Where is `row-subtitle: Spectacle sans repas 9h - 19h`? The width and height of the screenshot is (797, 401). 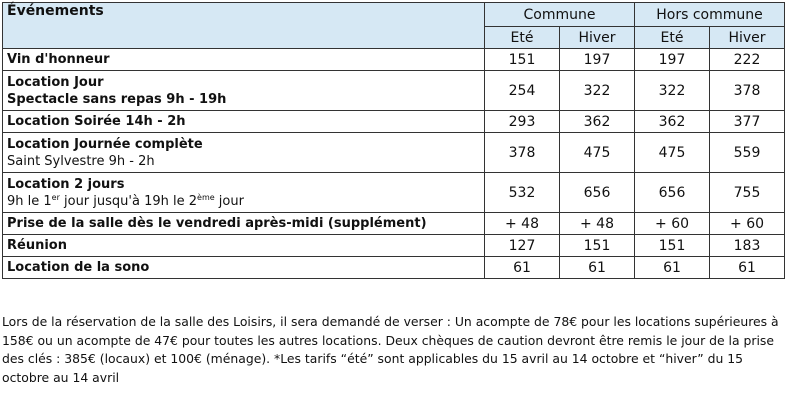
row-subtitle: Spectacle sans repas 9h - 19h is located at coordinates (117, 99).